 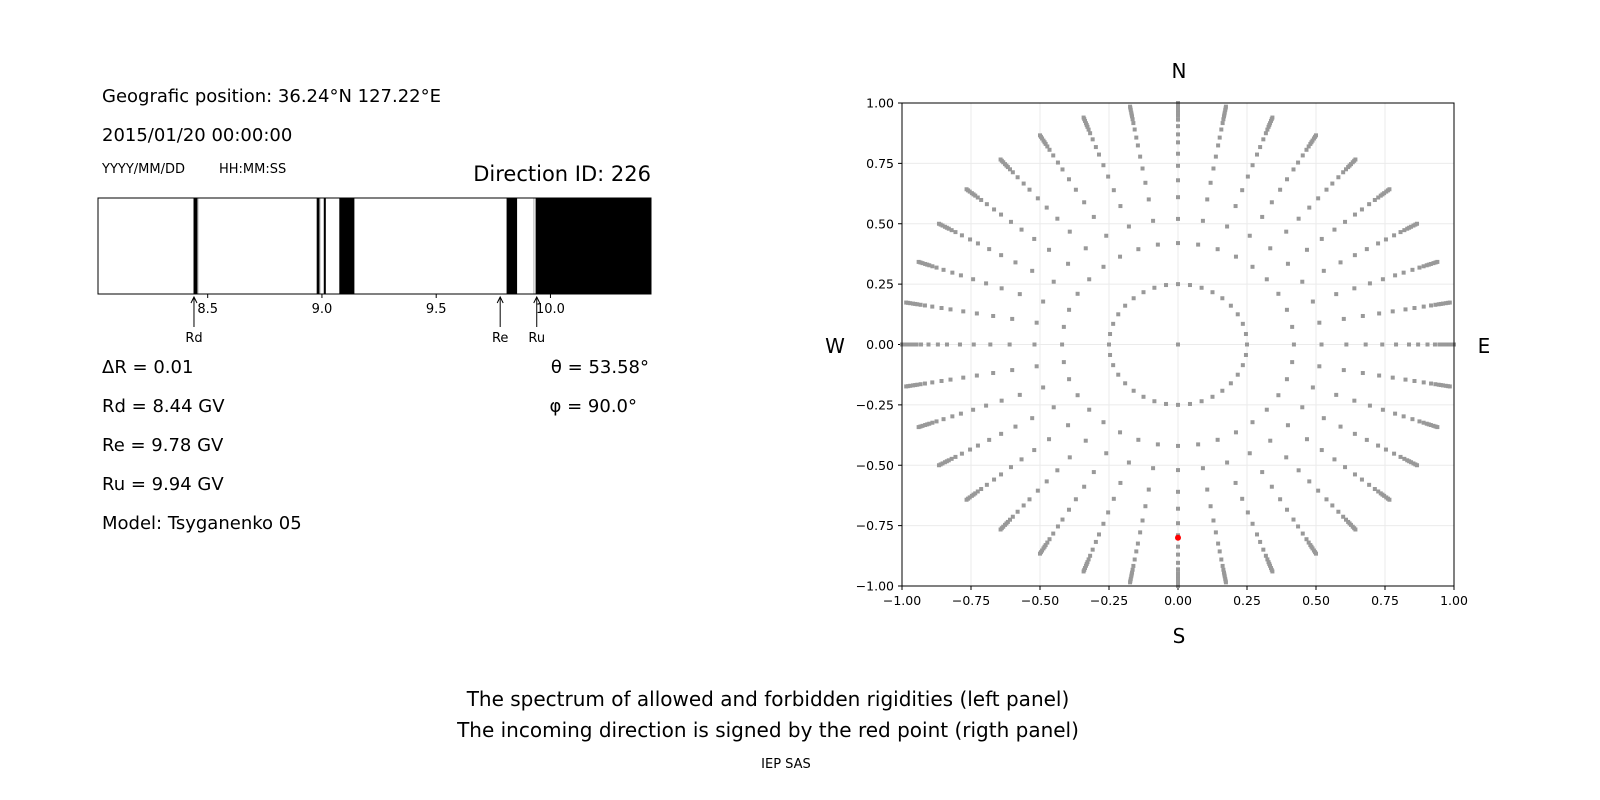 What do you see at coordinates (1179, 71) in the screenshot?
I see `direction-n: N` at bounding box center [1179, 71].